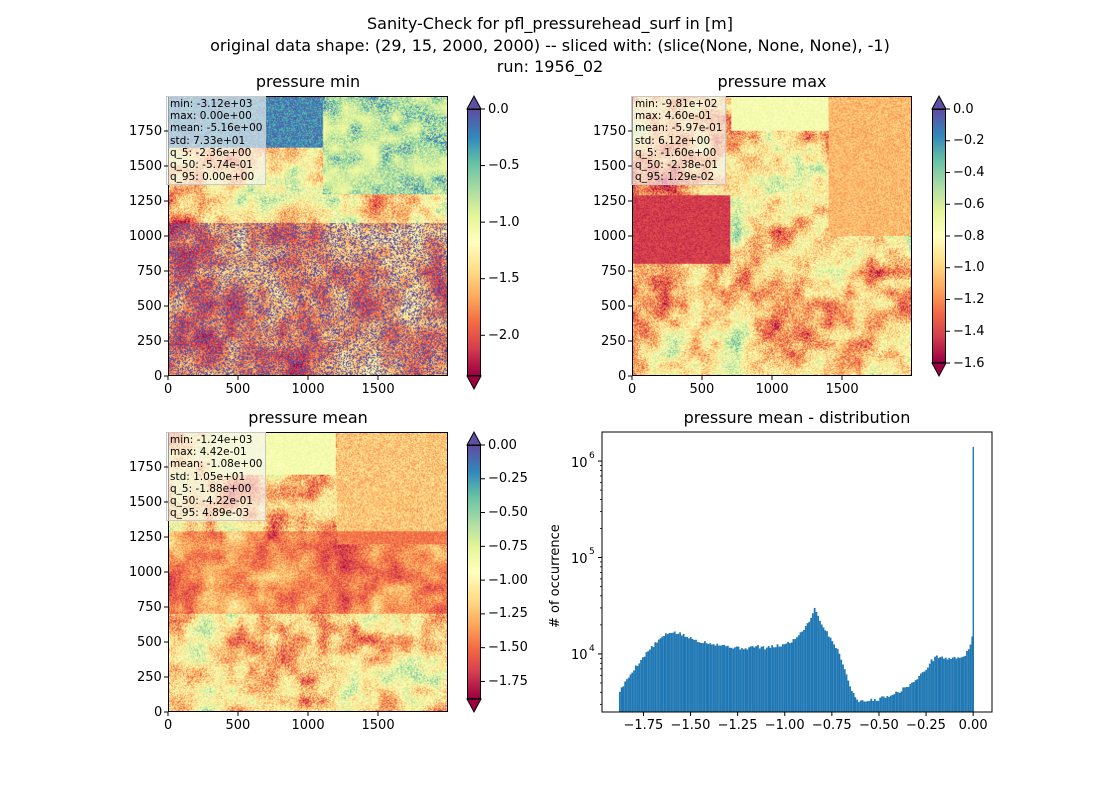 The height and width of the screenshot is (800, 1100). Describe the element at coordinates (211, 116) in the screenshot. I see `stats-line: max: 0.00e+00` at that location.